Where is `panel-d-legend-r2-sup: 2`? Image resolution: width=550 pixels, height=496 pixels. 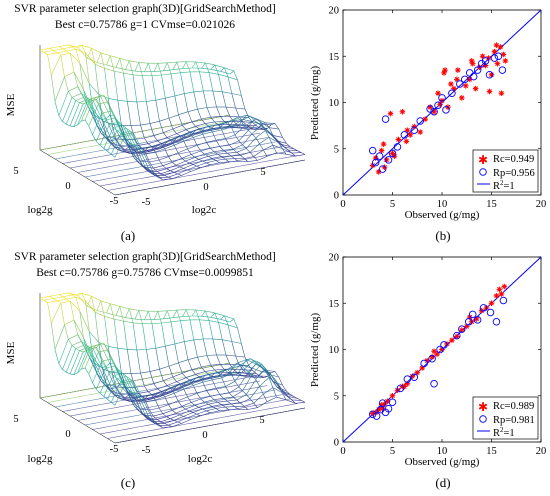 panel-d-legend-r2-sup: 2 is located at coordinates (502, 430).